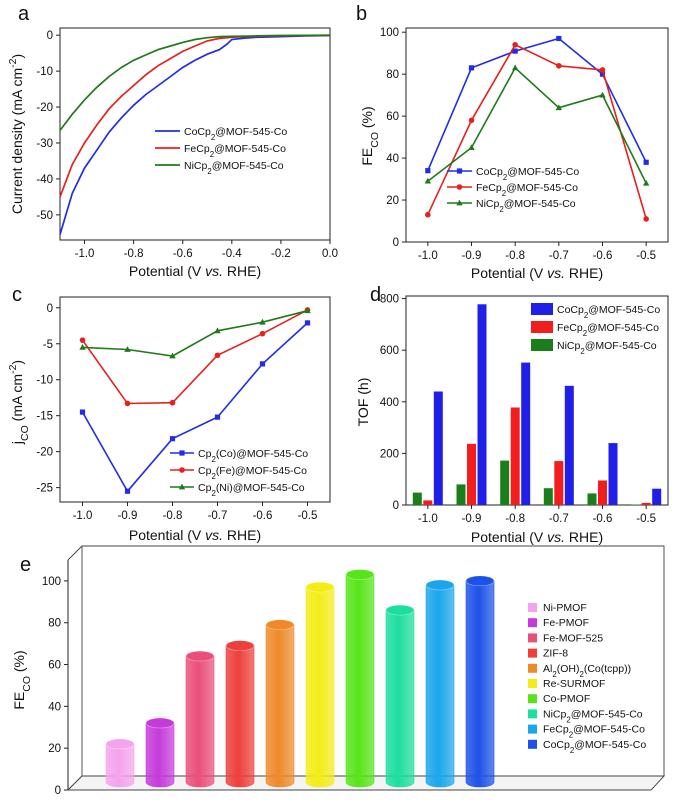 The image size is (680, 802). What do you see at coordinates (128, 516) in the screenshot?
I see `panel-c-xtick-label: -0.9` at bounding box center [128, 516].